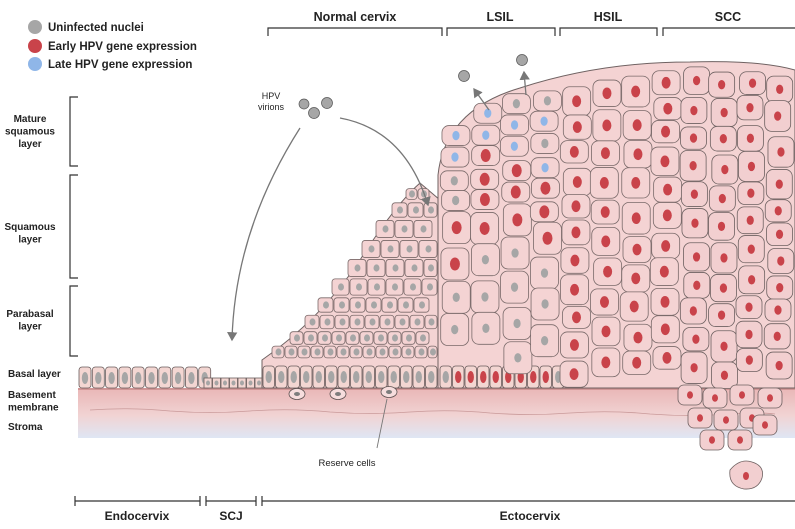  What do you see at coordinates (730, 437) in the screenshot?
I see `scc-invasion` at bounding box center [730, 437].